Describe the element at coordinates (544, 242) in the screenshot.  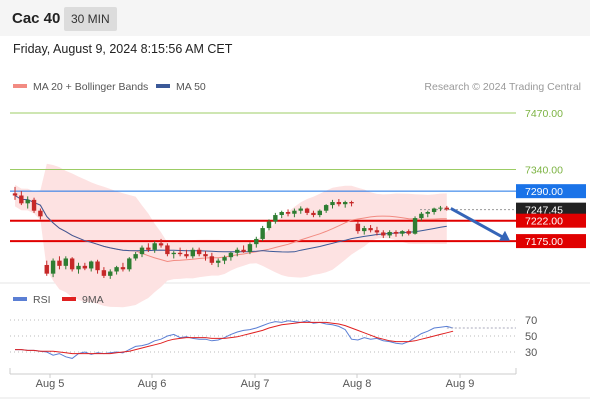
I see `level-label-7175.00: 7175.00` at that location.